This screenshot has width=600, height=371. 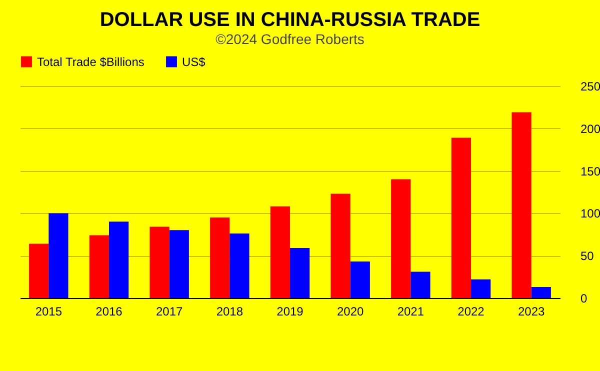 I want to click on x-tick-label: 2016, so click(x=109, y=311).